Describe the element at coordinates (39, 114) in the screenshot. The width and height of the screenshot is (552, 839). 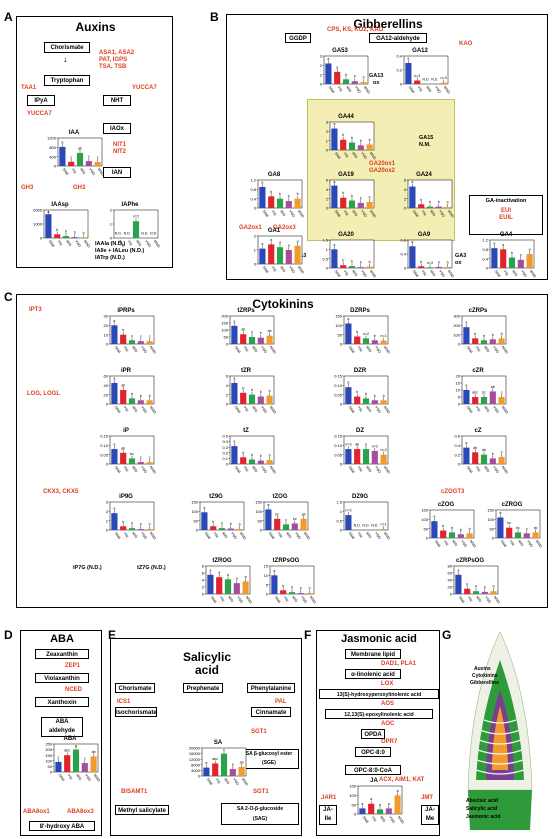
I see `yucca7-left-enzyme: YUCCA7` at that location.